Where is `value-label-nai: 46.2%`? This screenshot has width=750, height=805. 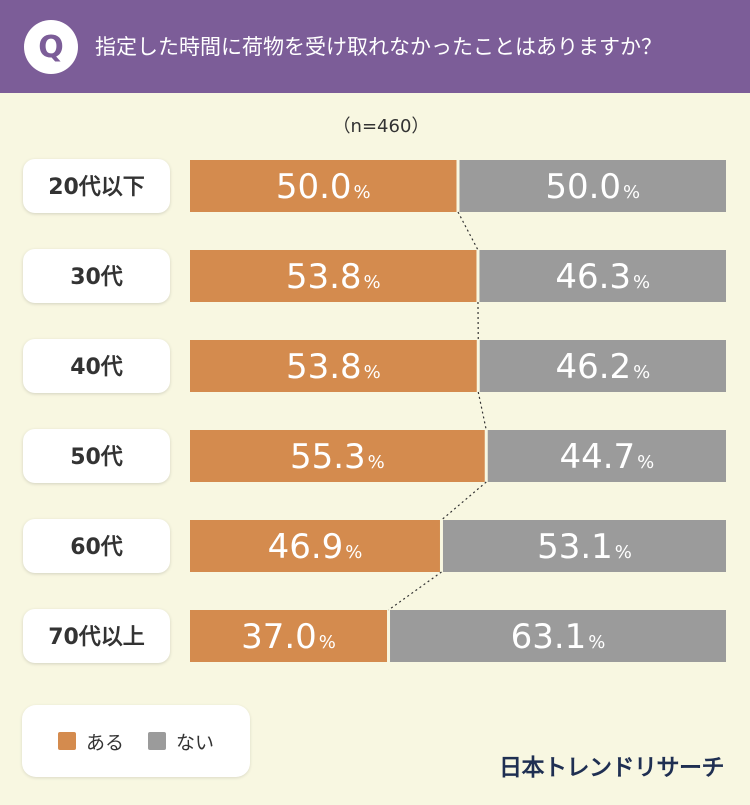 value-label-nai: 46.2% is located at coordinates (602, 367).